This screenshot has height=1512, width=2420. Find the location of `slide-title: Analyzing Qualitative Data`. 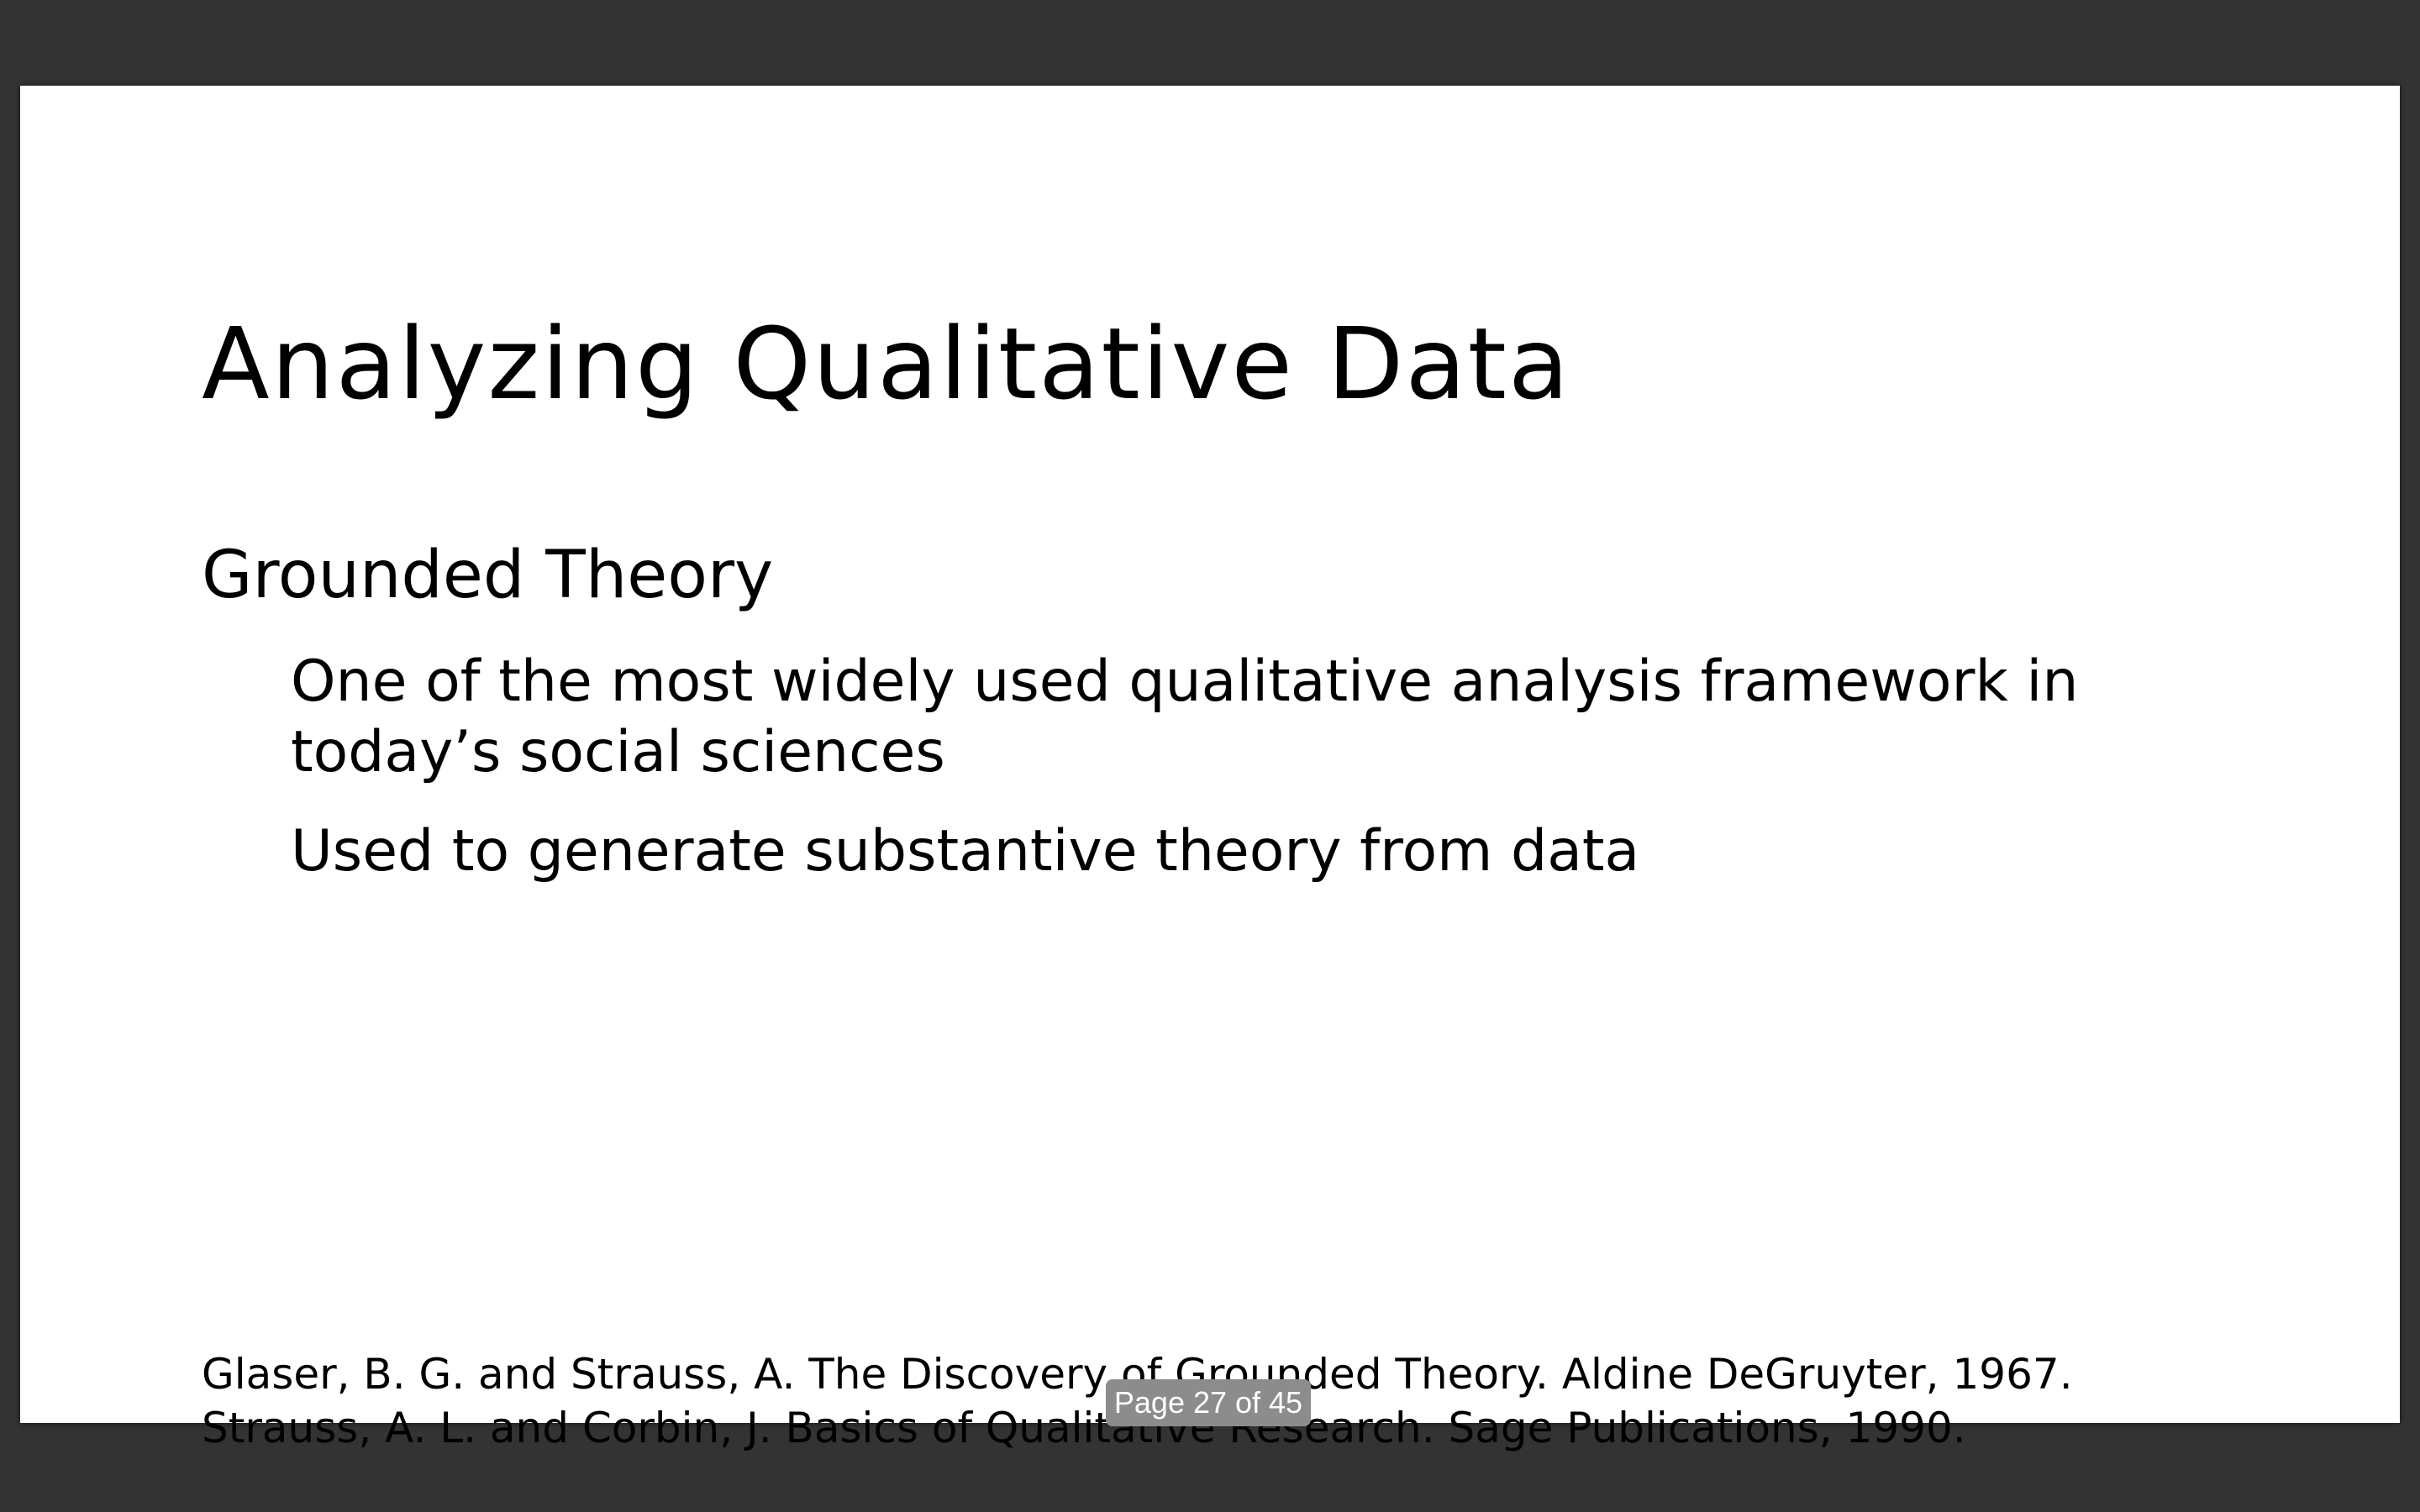

slide-title: Analyzing Qualitative Data is located at coordinates (886, 364).